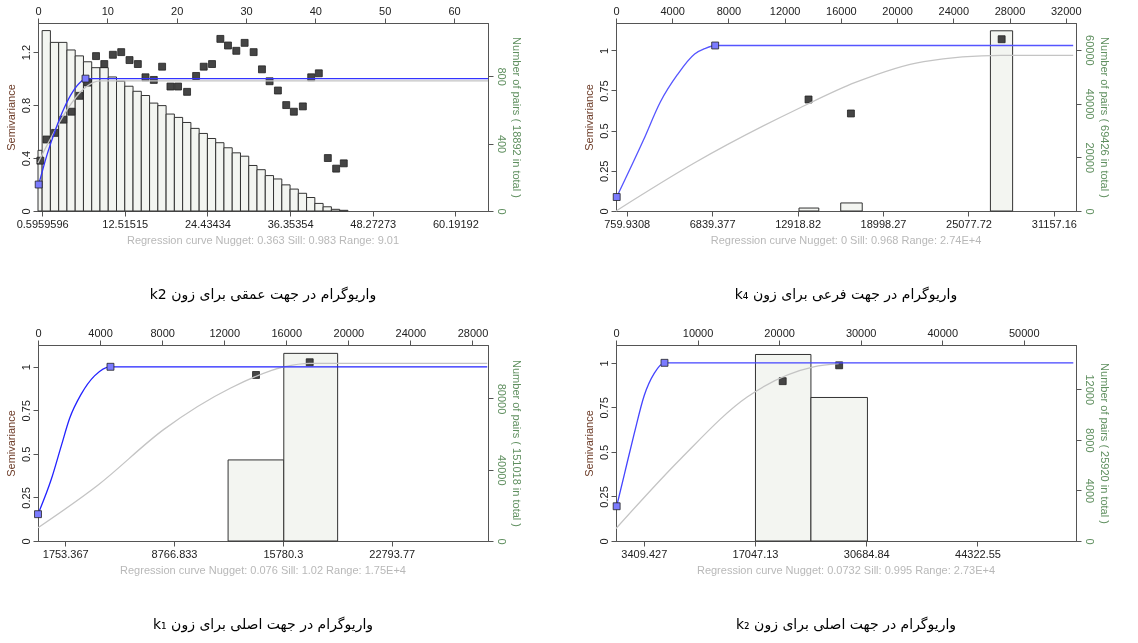 The width and height of the screenshot is (1138, 643). Describe the element at coordinates (1054, 223) in the screenshot. I see `x-tick-label: 31157.16` at that location.